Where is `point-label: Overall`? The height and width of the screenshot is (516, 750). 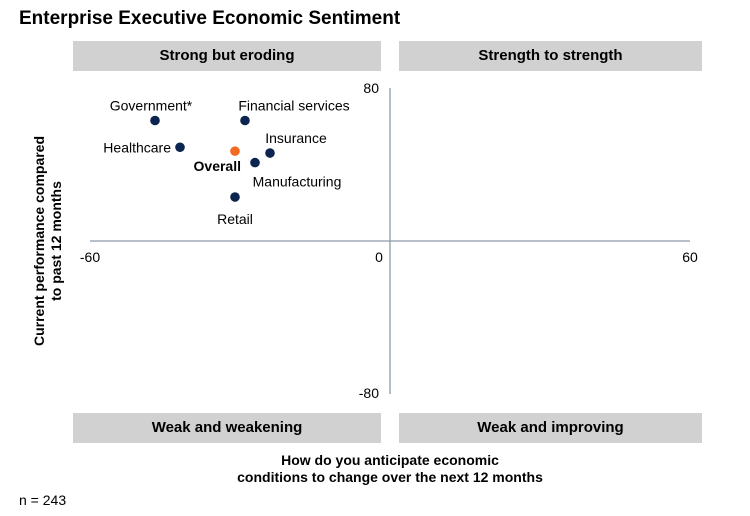
point-label: Overall is located at coordinates (217, 166).